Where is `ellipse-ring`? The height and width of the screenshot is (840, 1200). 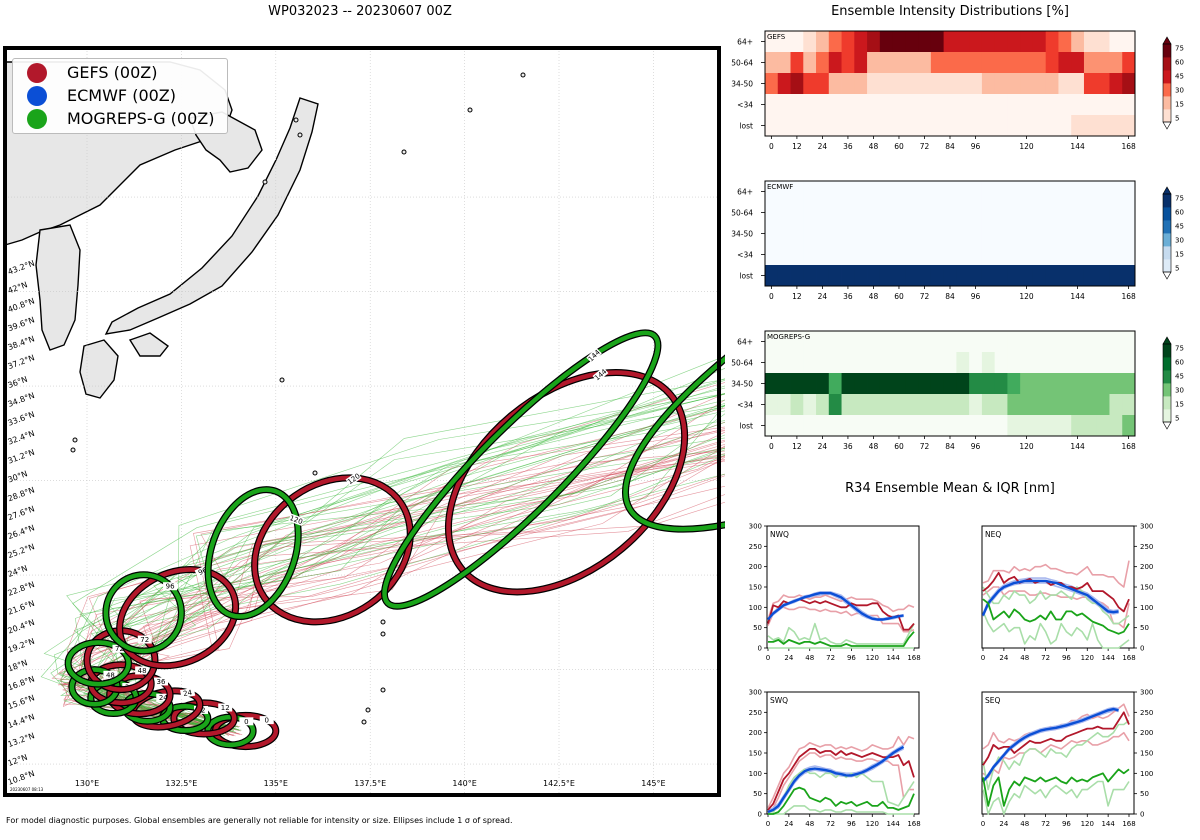
ellipse-ring is located at coordinates (332, 550).